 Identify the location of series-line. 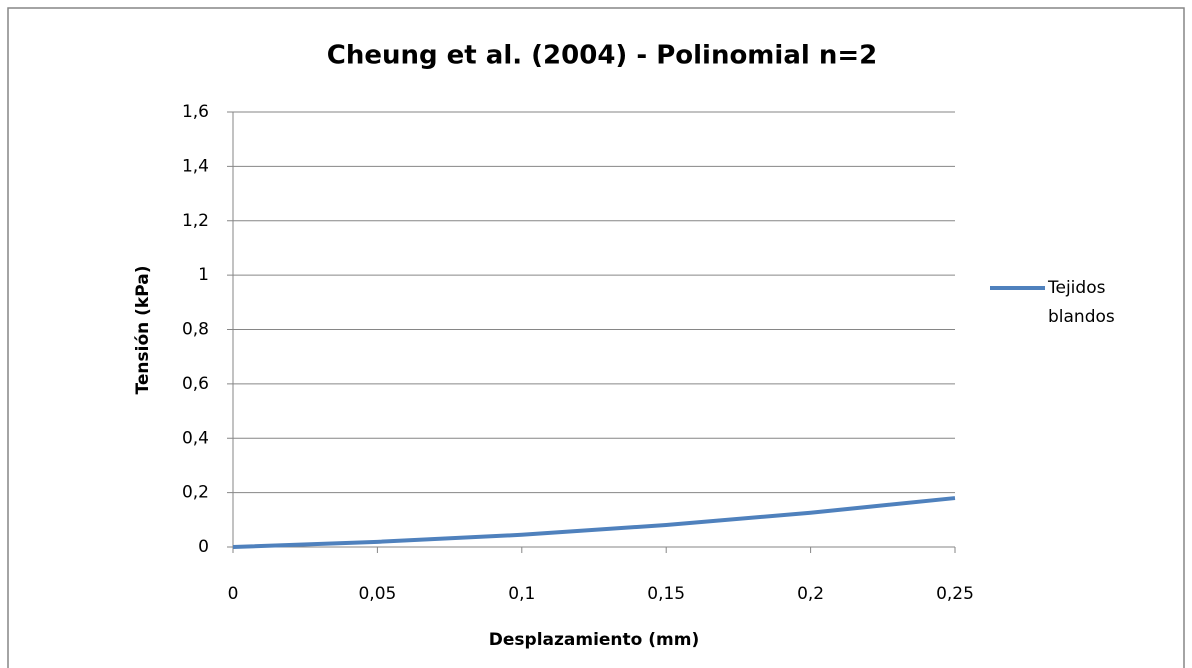
(594, 522).